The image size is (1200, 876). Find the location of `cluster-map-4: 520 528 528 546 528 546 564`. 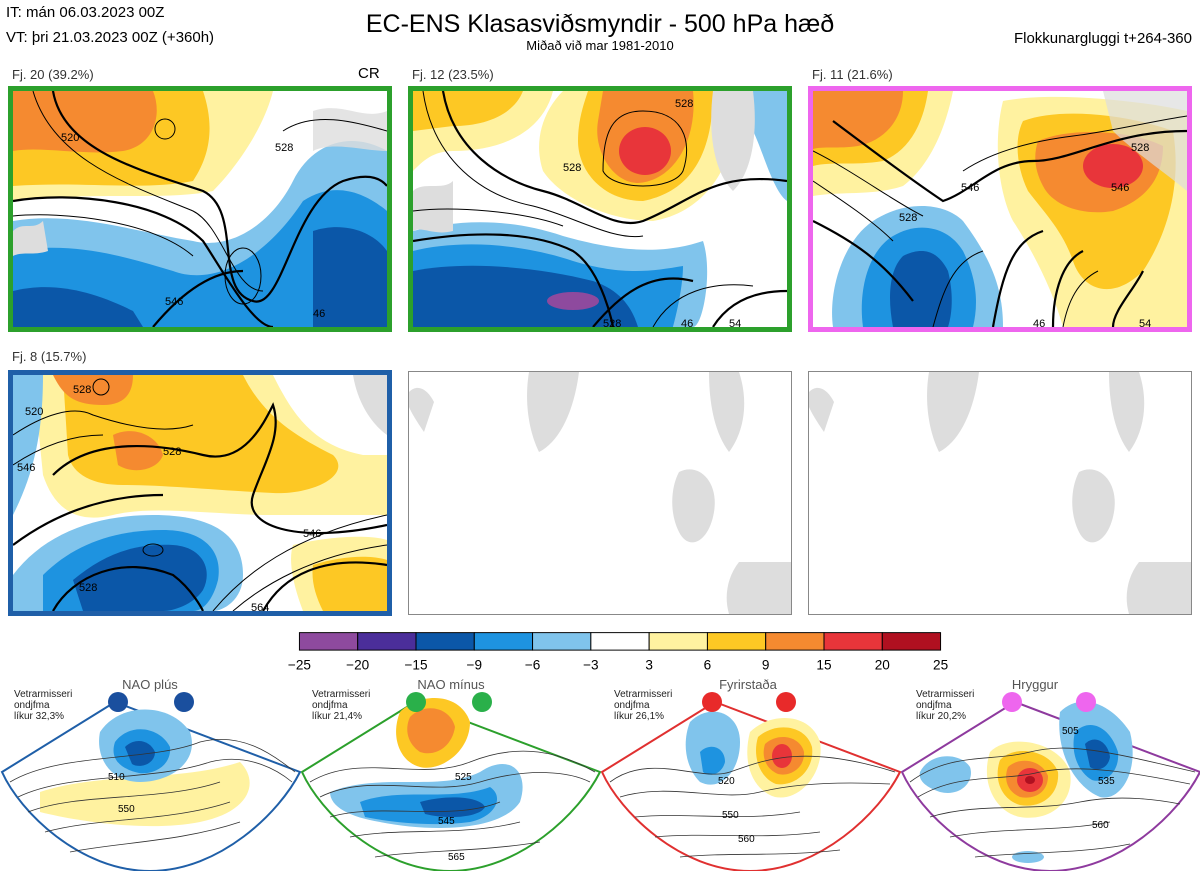

cluster-map-4: 520 528 528 546 528 546 564 is located at coordinates (200, 493).